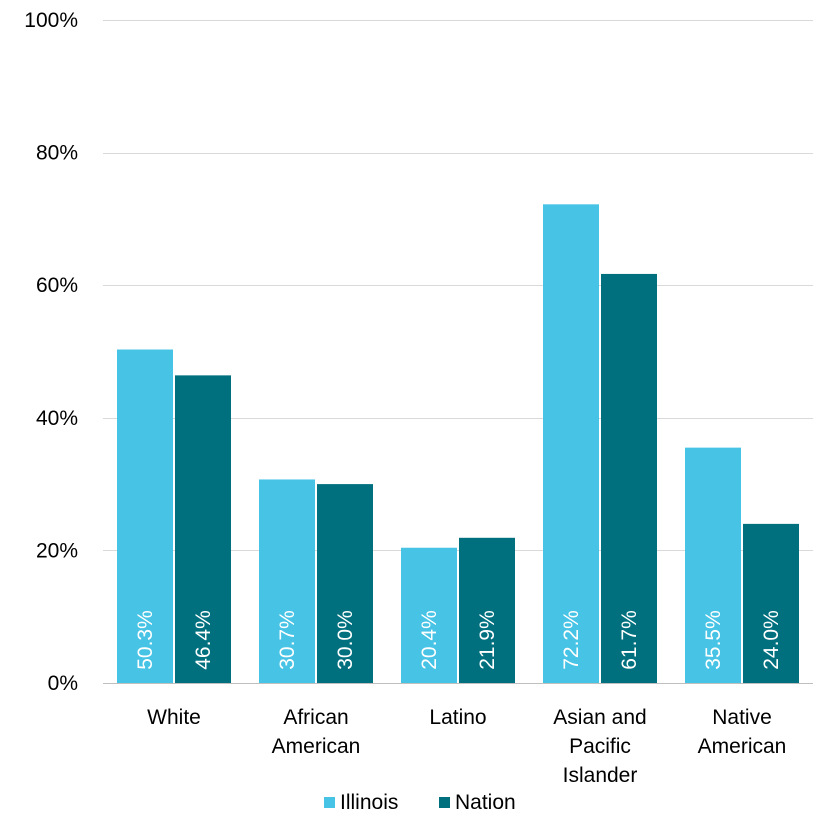 Image resolution: width=813 pixels, height=823 pixels. I want to click on x-category-label-line: Pacific, so click(600, 746).